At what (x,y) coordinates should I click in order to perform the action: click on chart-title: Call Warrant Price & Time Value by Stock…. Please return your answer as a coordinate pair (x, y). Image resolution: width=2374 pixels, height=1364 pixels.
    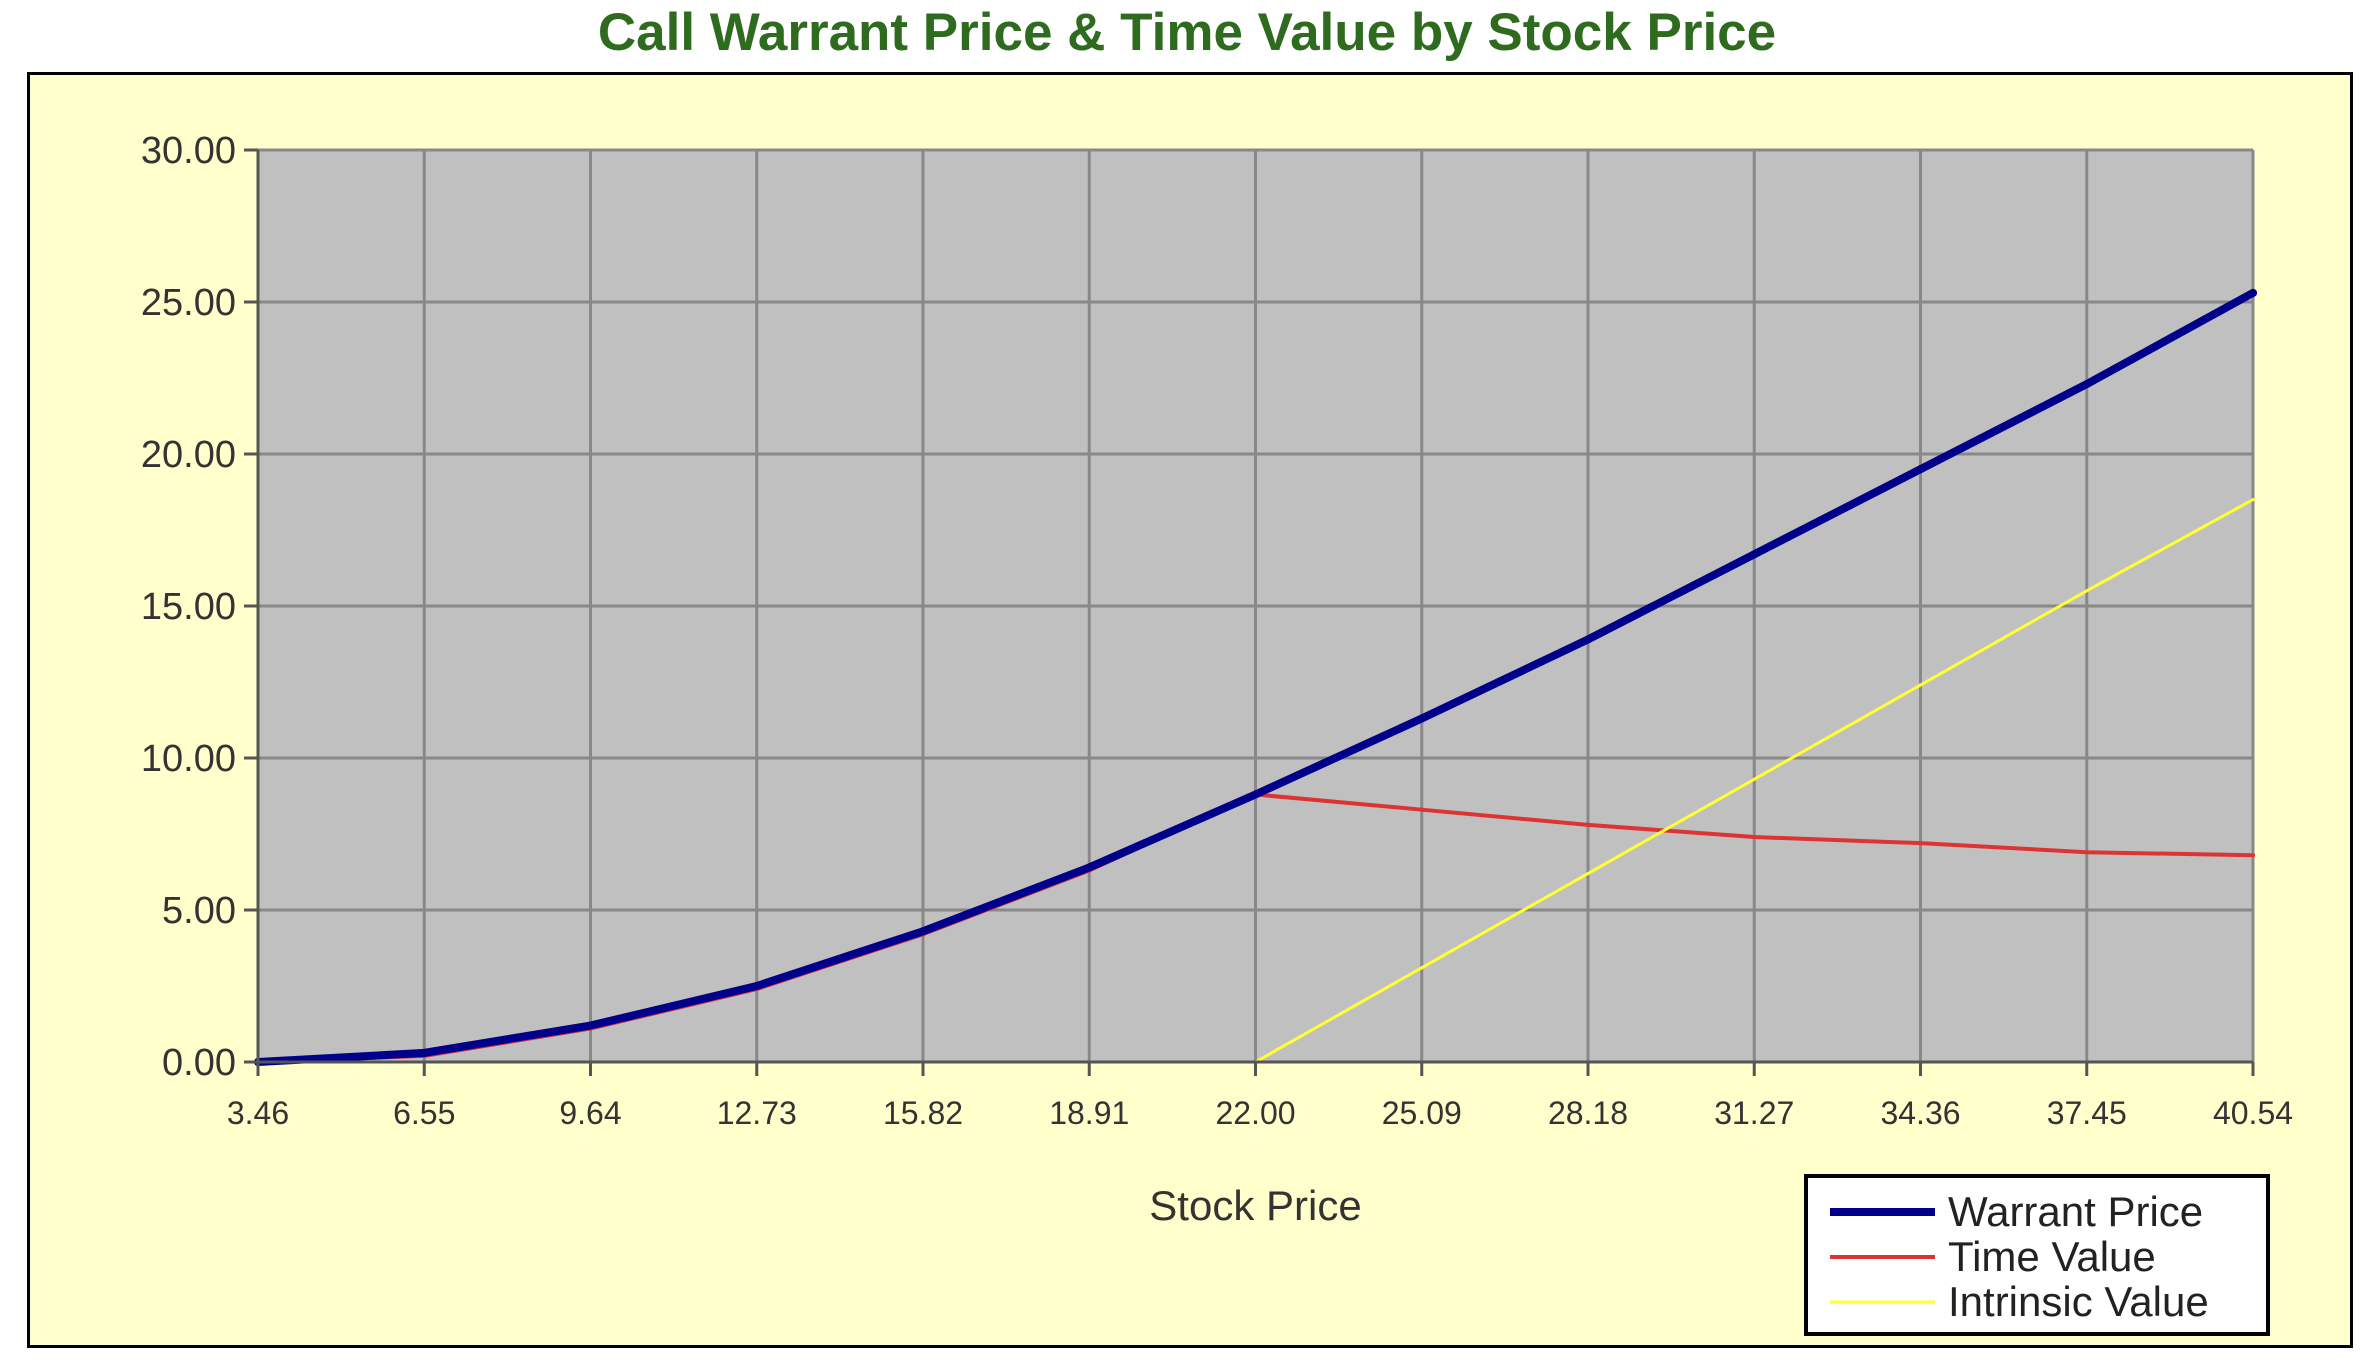
    Looking at the image, I should click on (1187, 32).